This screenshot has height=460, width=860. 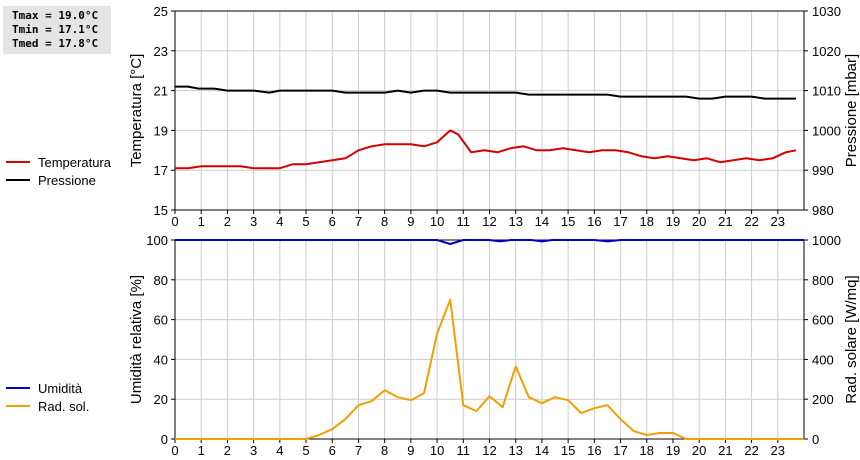 I want to click on y-tick-label: 60, so click(x=161, y=320).